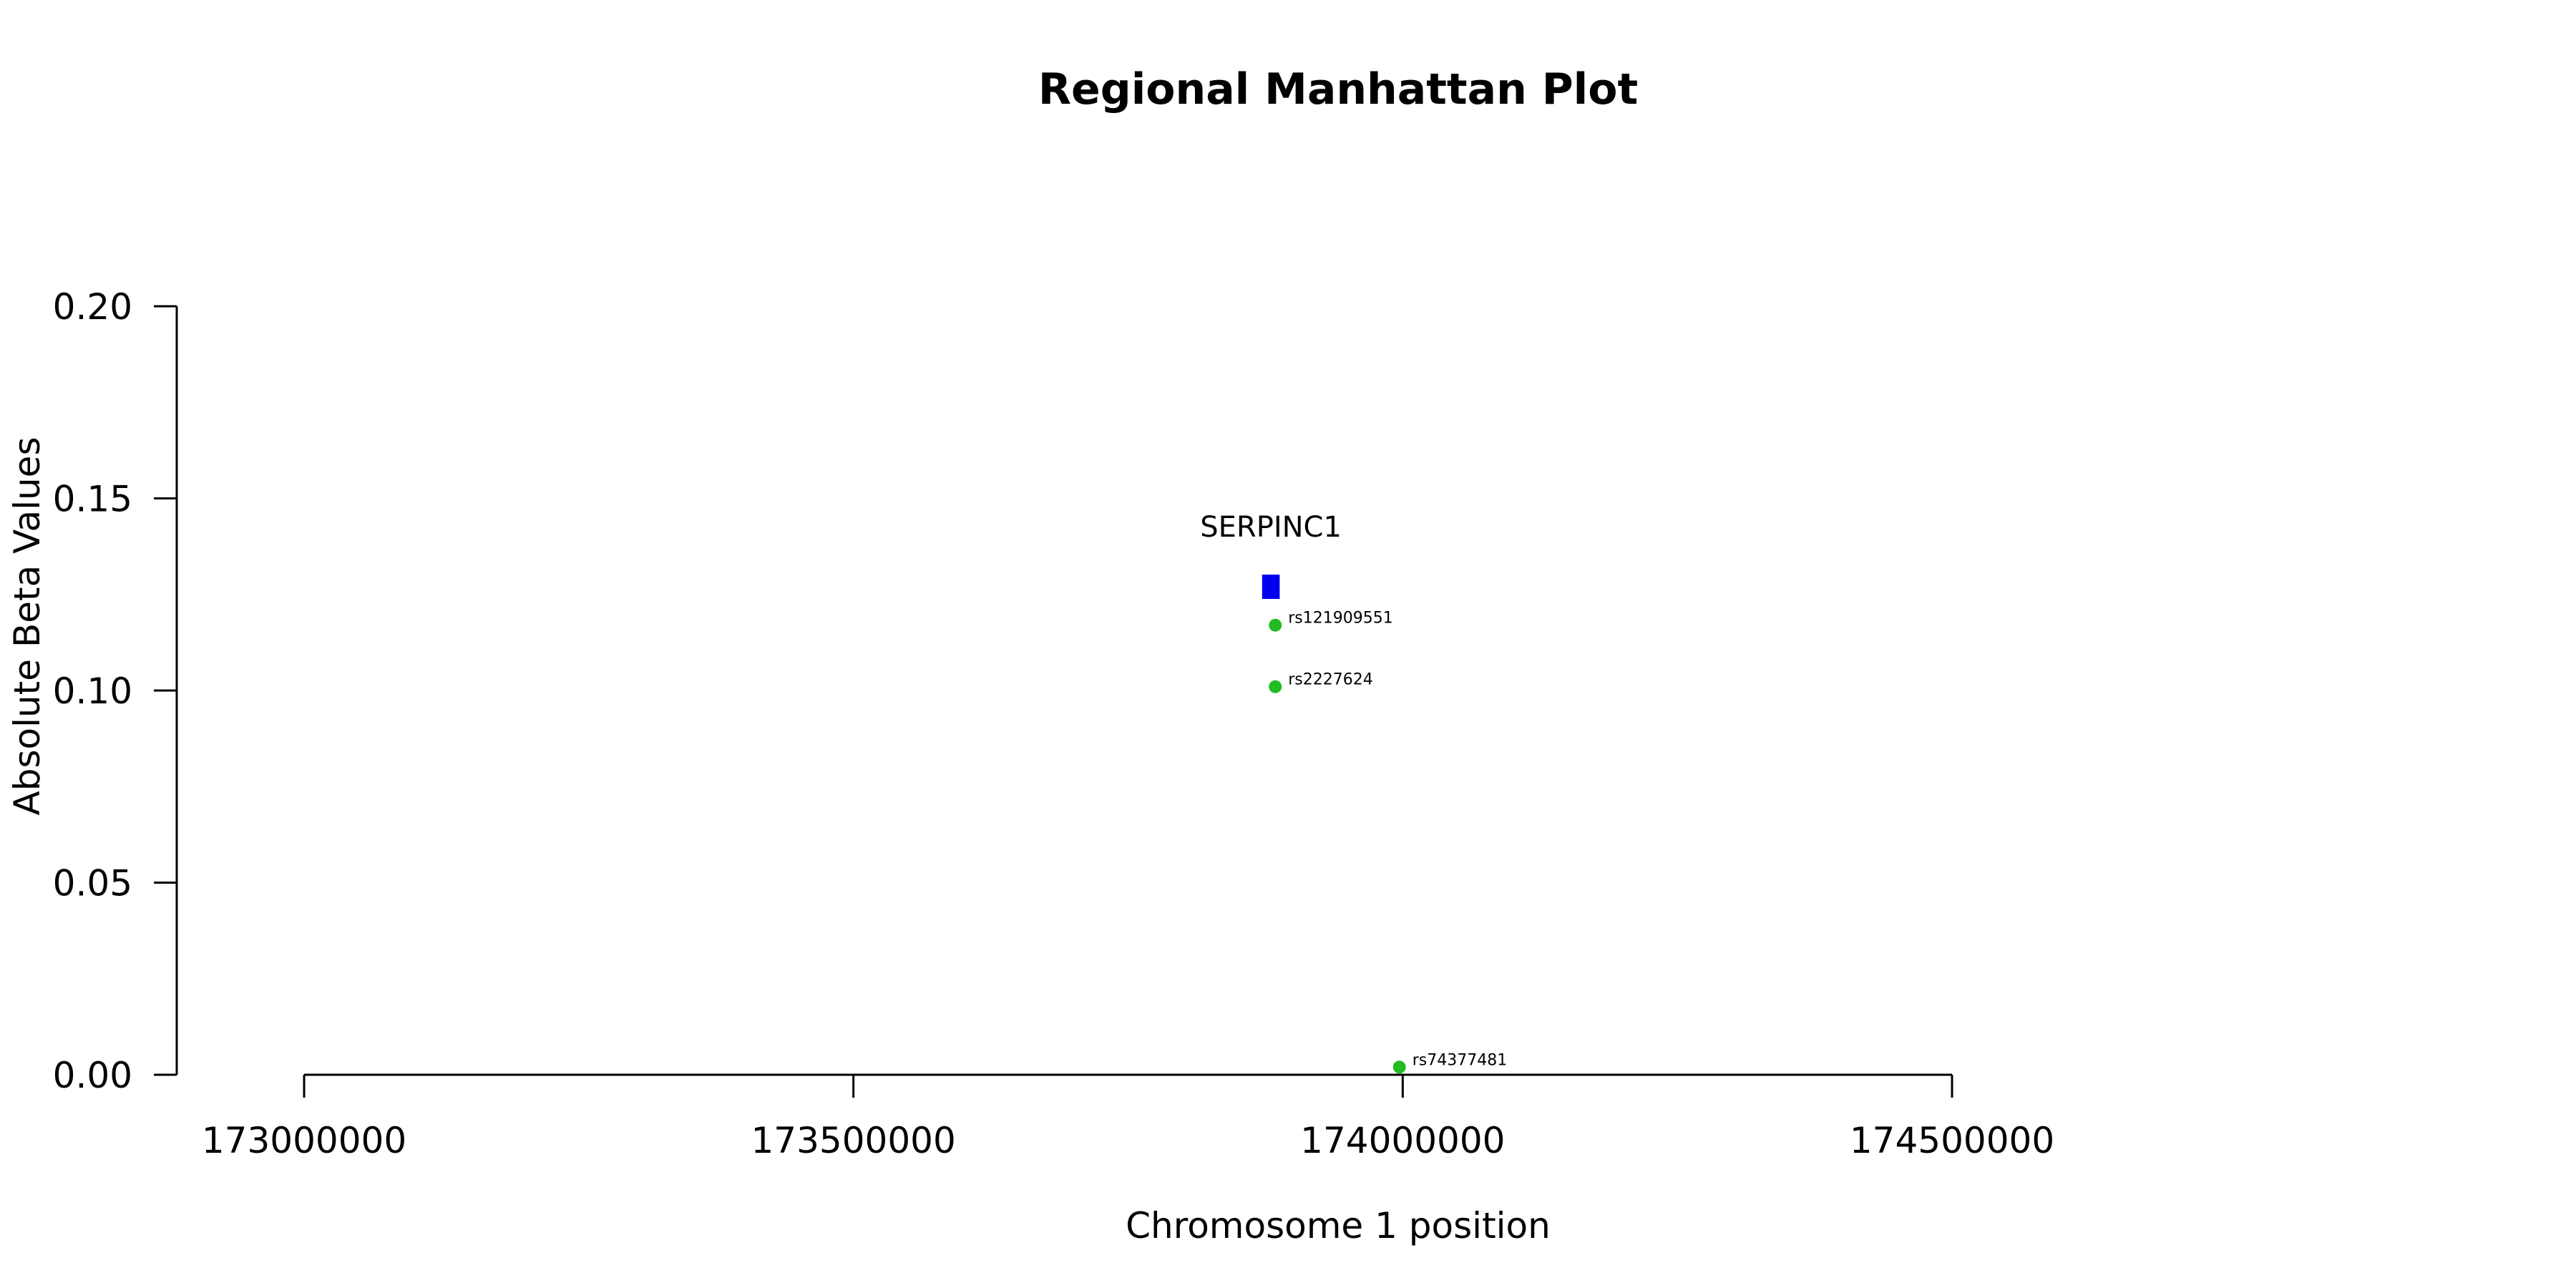  What do you see at coordinates (1271, 527) in the screenshot?
I see `gene-label: SERPINC1` at bounding box center [1271, 527].